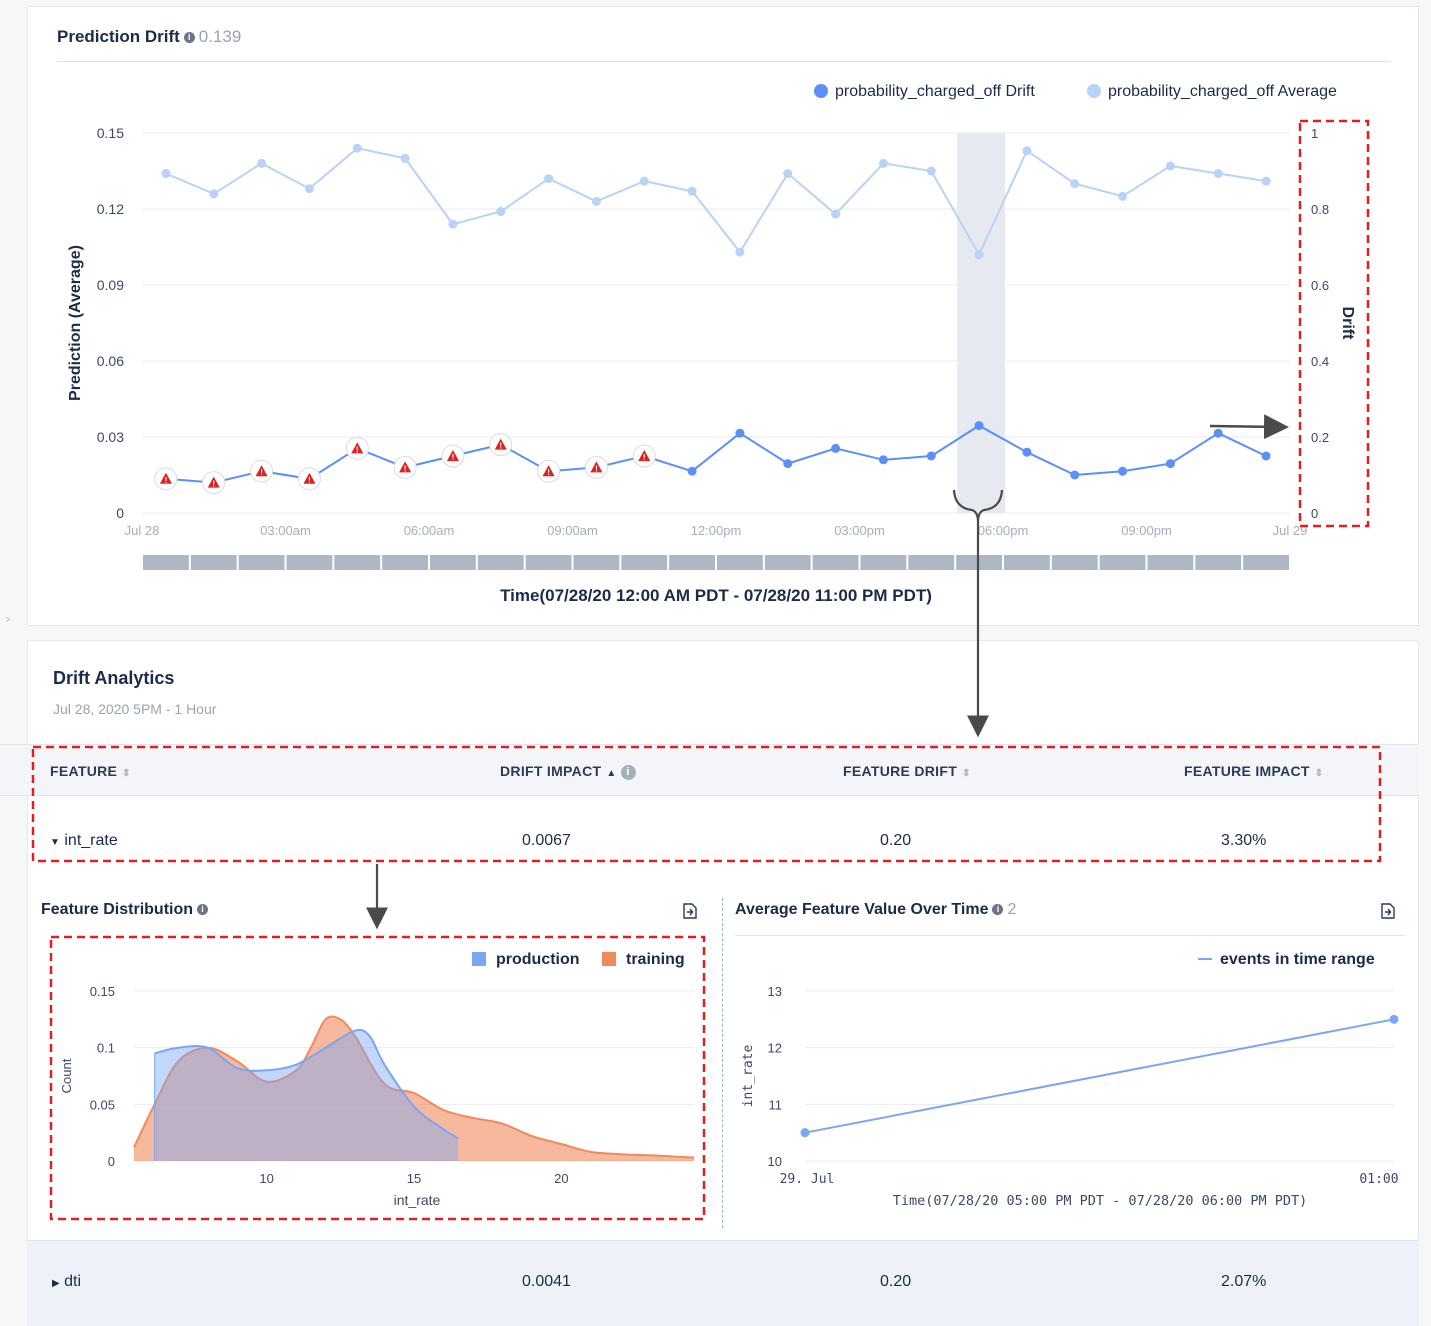 The height and width of the screenshot is (1326, 1431). I want to click on x-tick-label: 03:00am, so click(285, 530).